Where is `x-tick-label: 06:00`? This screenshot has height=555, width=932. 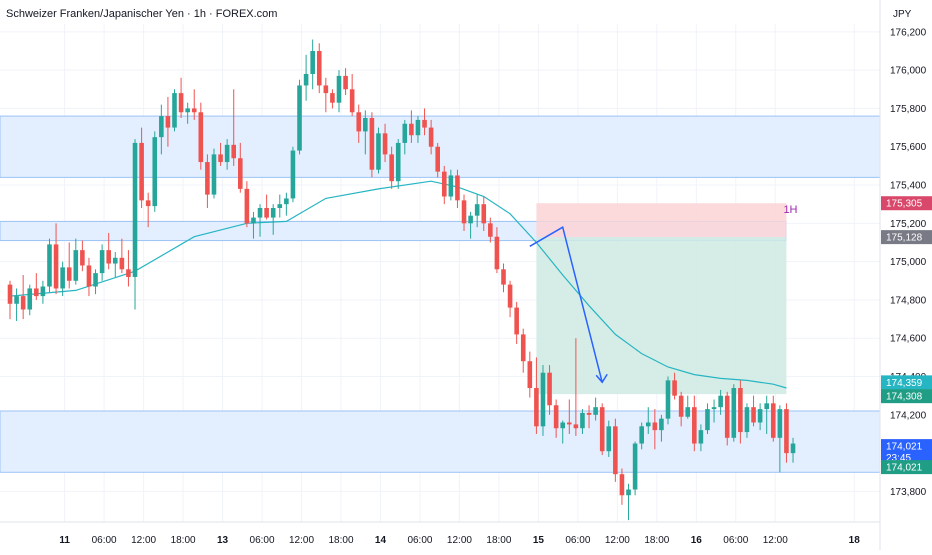
x-tick-label: 06:00 is located at coordinates (104, 540).